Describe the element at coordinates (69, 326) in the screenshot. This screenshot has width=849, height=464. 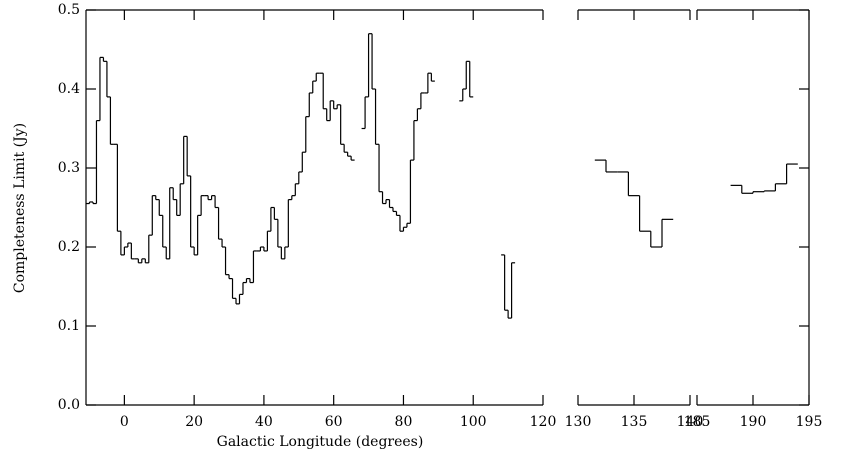
I see `y-tick-label: 0.1` at that location.